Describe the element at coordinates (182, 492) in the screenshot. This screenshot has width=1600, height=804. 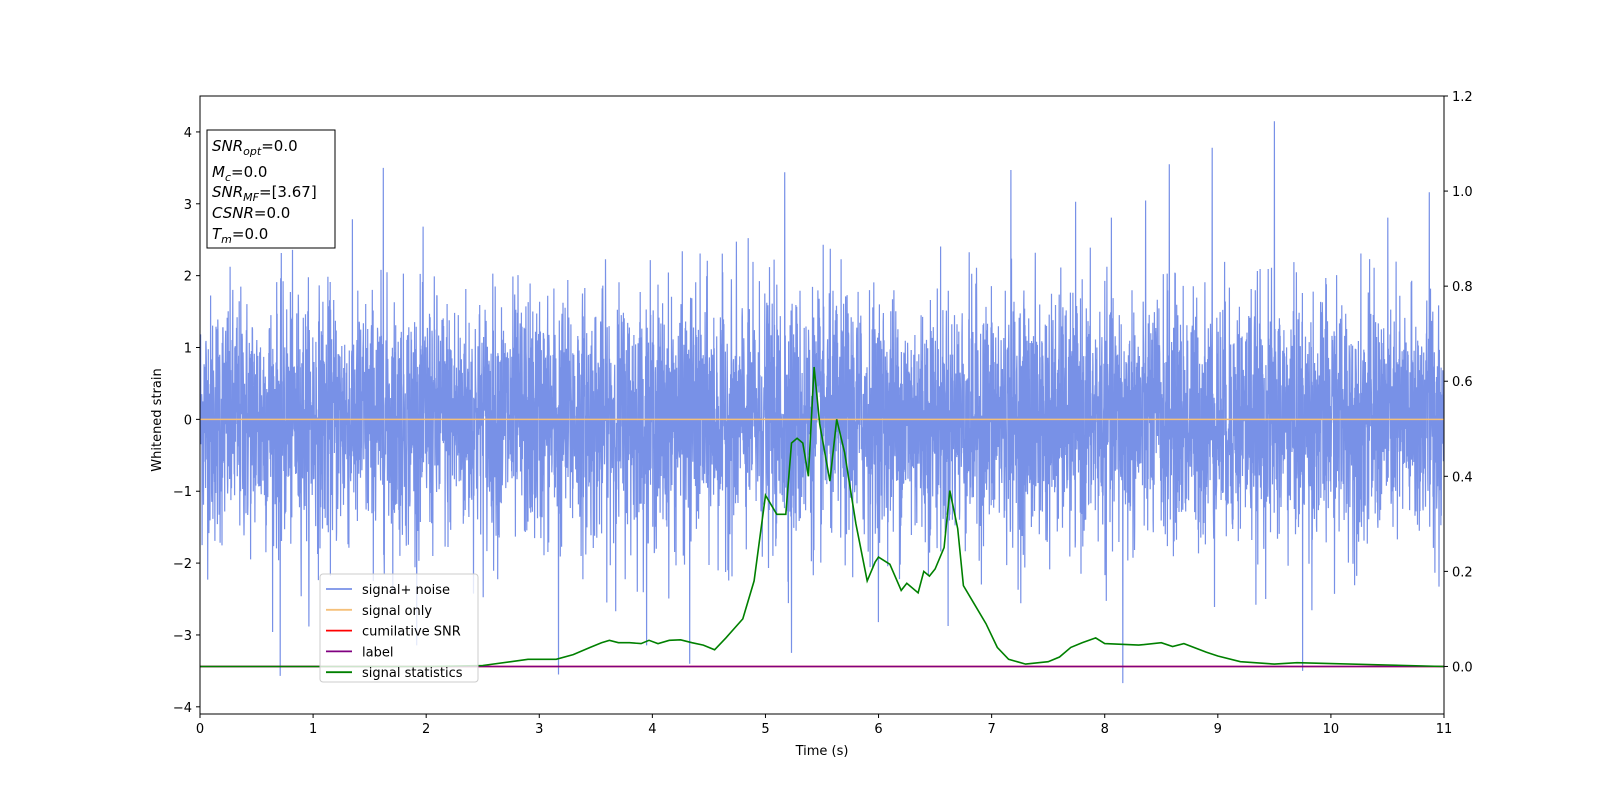
I see `y-left-tick-label: −1` at that location.